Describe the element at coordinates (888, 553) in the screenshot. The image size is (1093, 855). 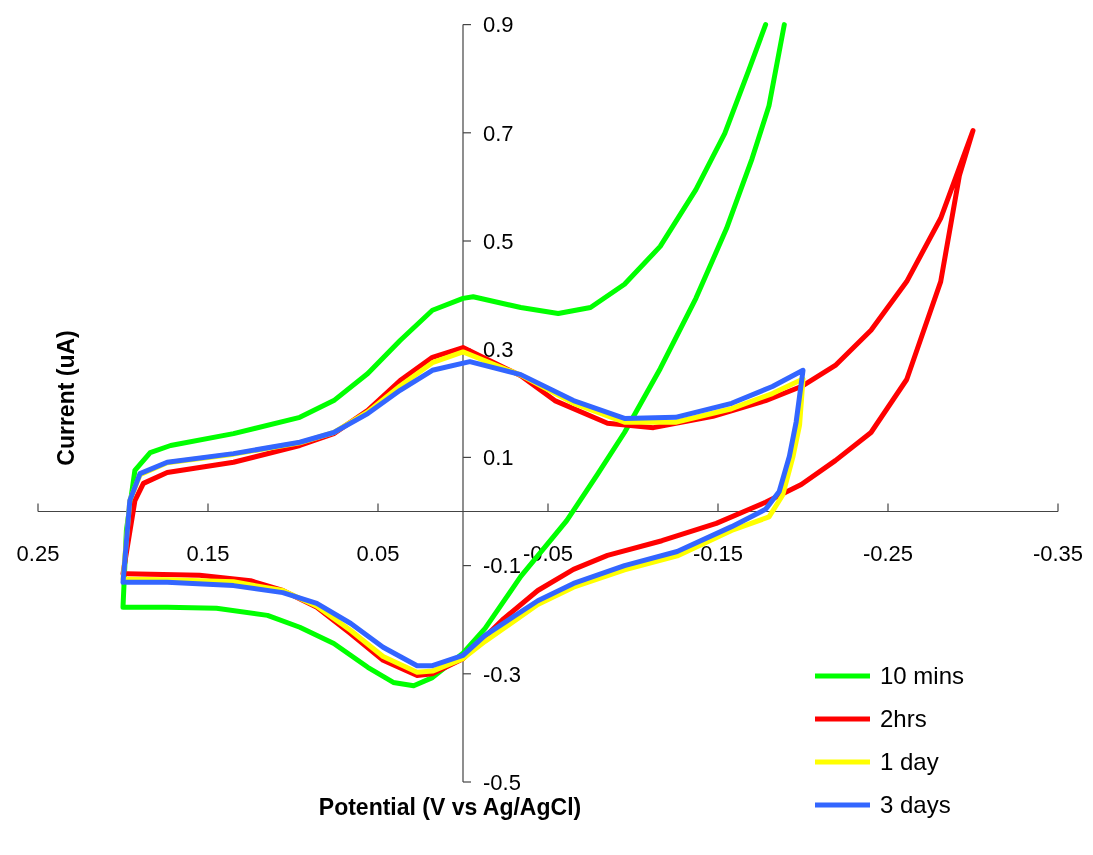
I see `x-tick-label: -0.25` at that location.